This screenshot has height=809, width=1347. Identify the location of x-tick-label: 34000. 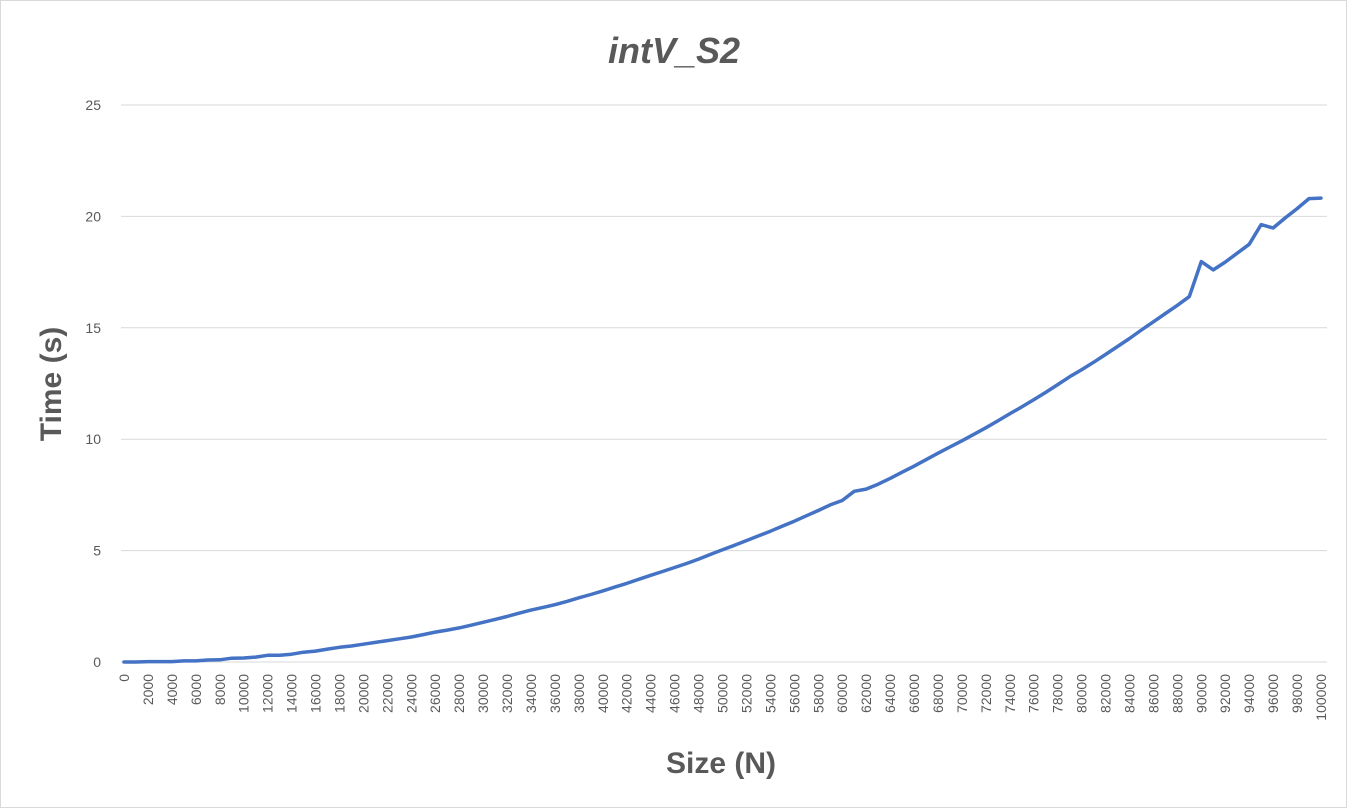
(531, 693).